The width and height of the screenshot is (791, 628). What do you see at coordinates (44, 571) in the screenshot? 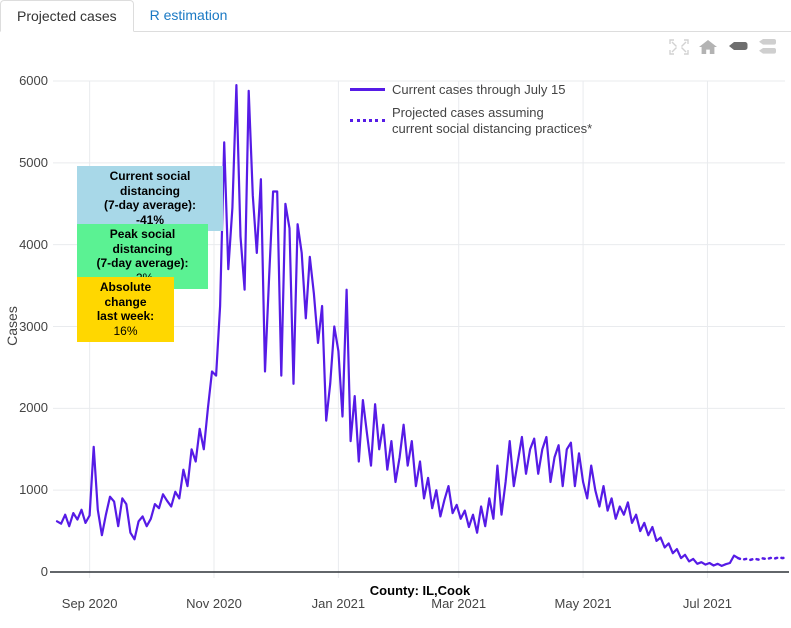
I see `y-tick-label: 0` at bounding box center [44, 571].